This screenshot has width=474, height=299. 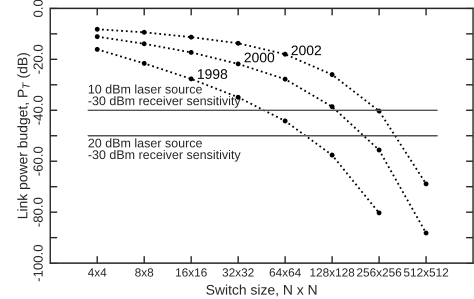 I want to click on series-label: 1998, so click(x=213, y=74).